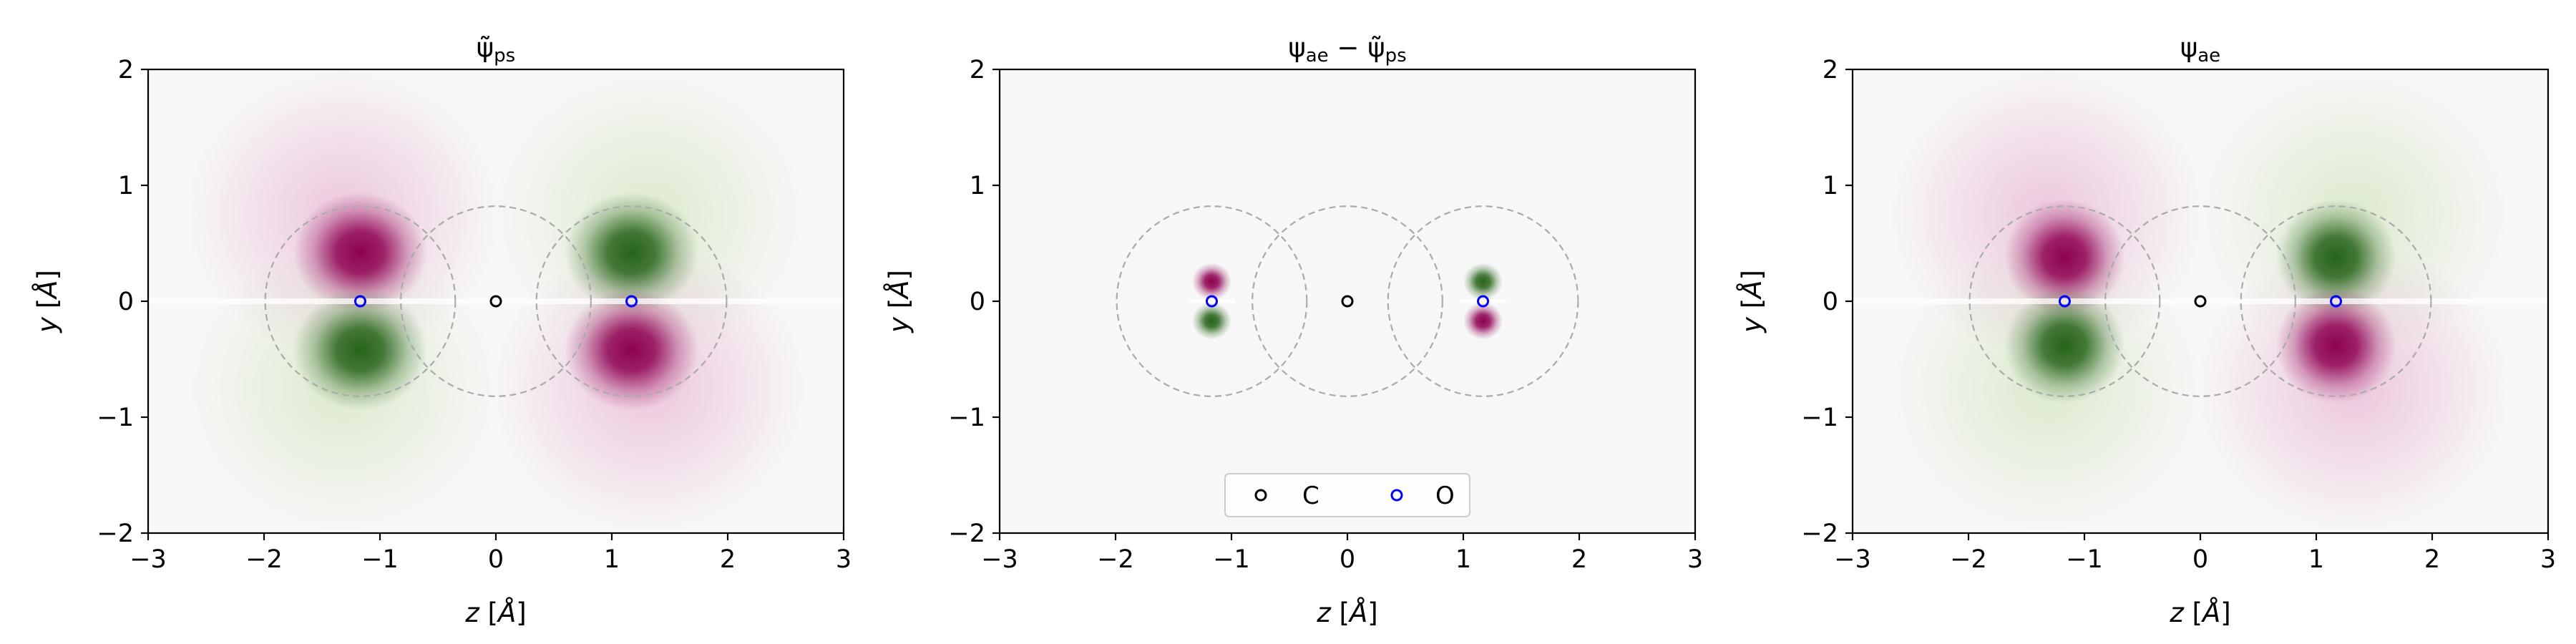  What do you see at coordinates (2200, 49) in the screenshot?
I see `panel-title: ψae` at bounding box center [2200, 49].